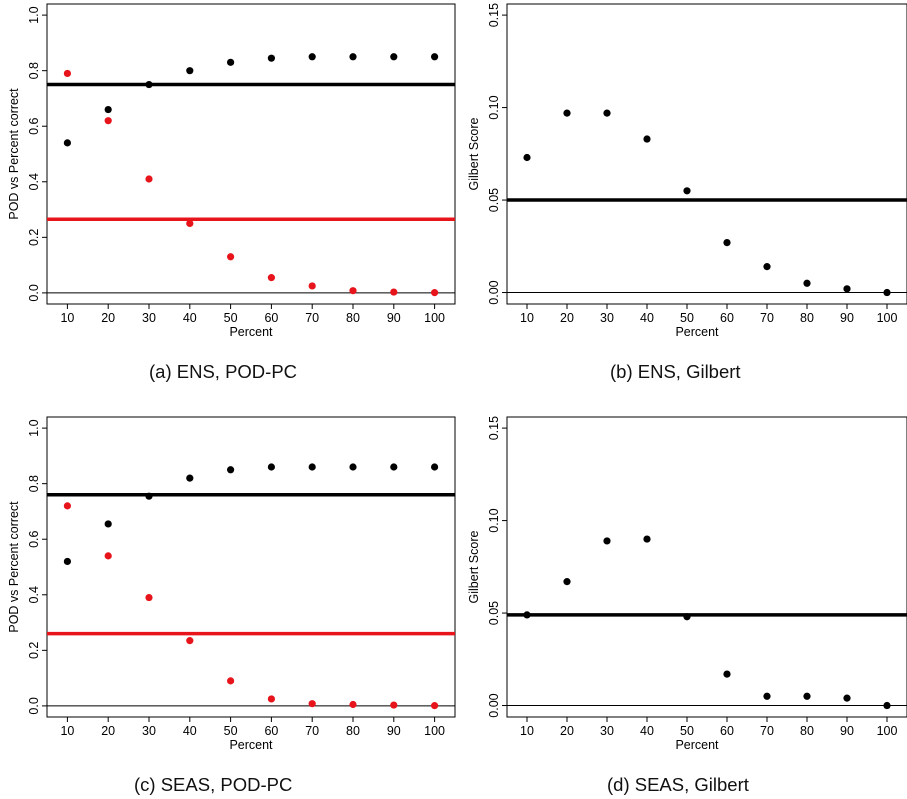 The width and height of the screenshot is (907, 799). What do you see at coordinates (223, 371) in the screenshot?
I see `caption-panel-a: (a) ENS, POD-PC` at bounding box center [223, 371].